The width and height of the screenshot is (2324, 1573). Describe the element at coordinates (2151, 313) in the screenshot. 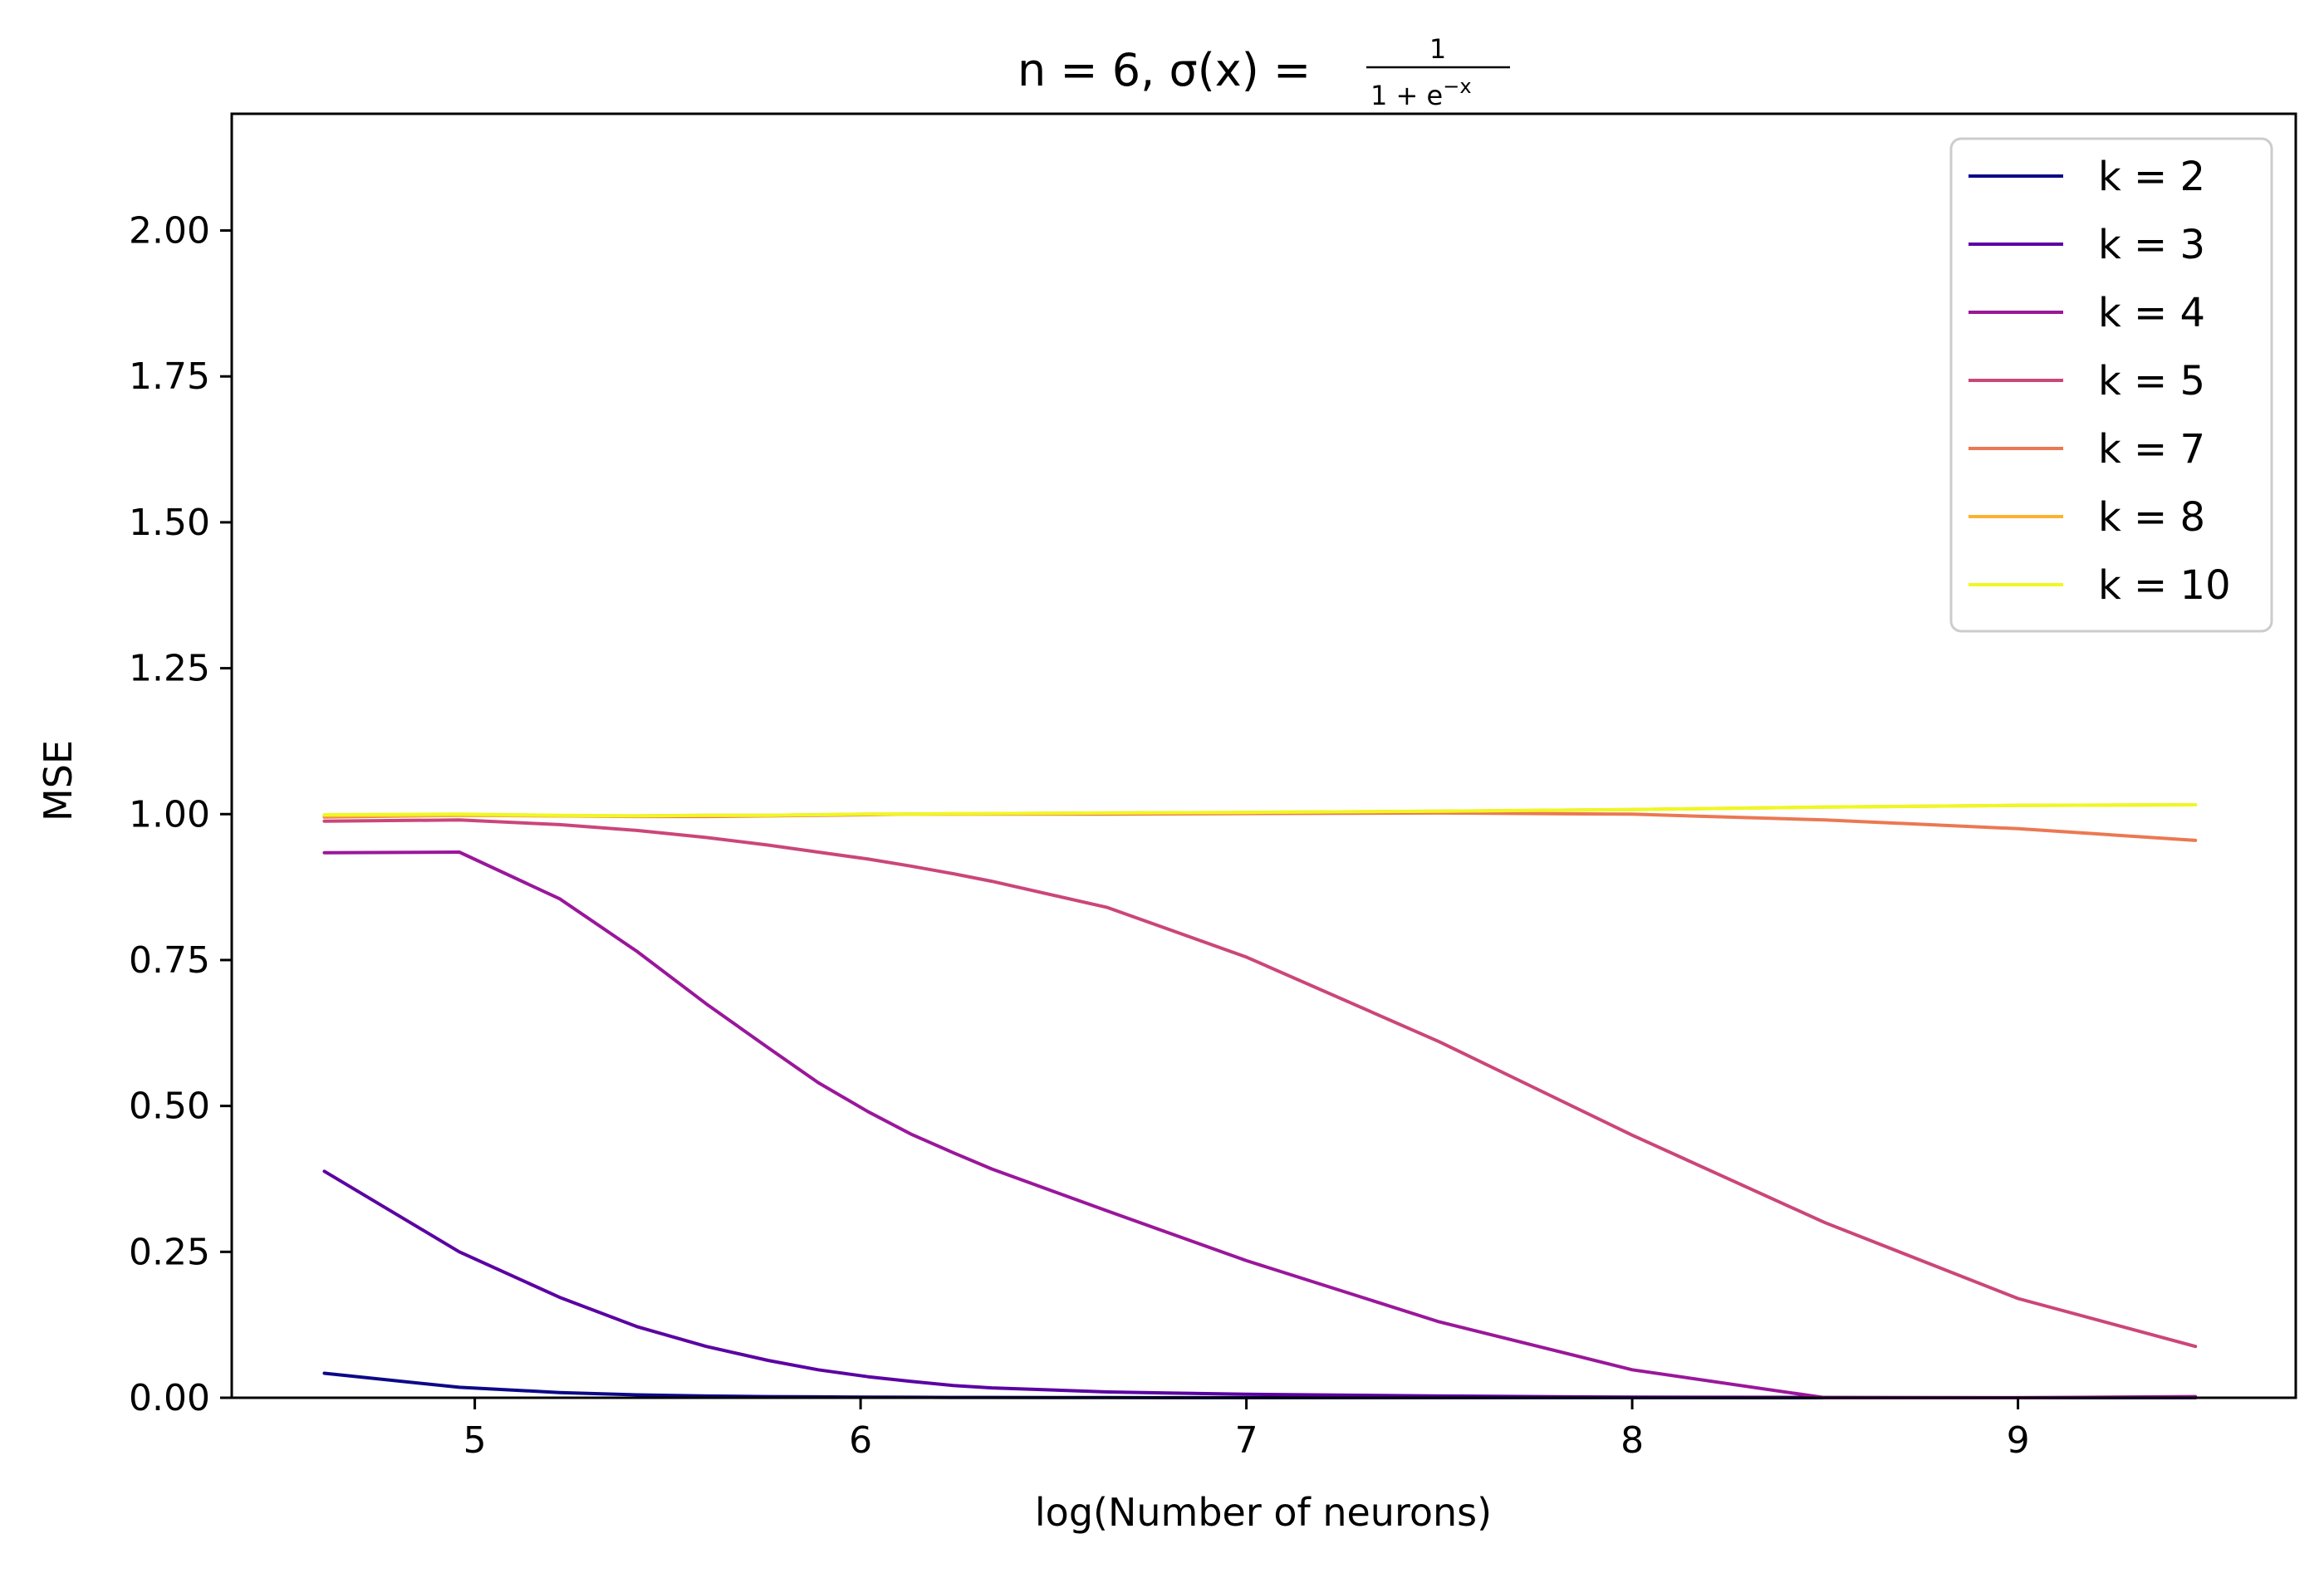

I see `legend-label: k = 4` at that location.